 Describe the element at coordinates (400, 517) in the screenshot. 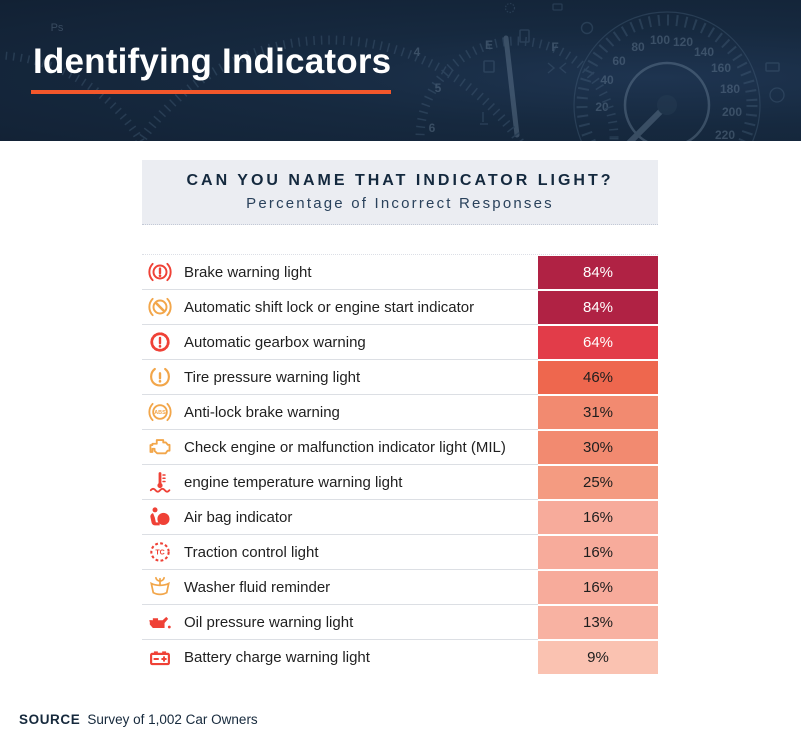

I see `table-row: Air bag indicator 16%` at that location.